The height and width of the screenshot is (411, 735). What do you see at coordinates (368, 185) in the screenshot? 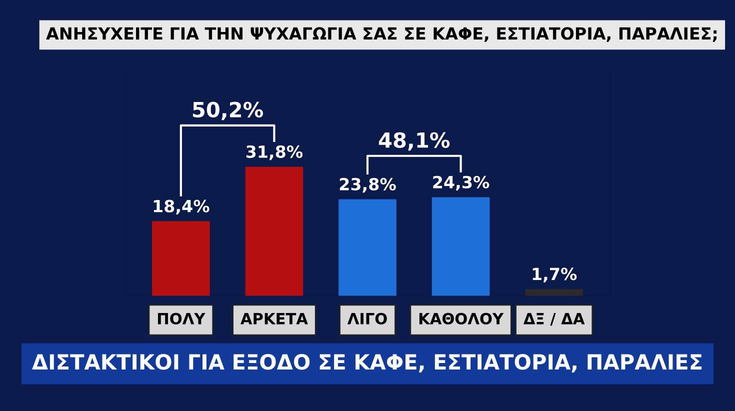
I see `data-label: 23,8%` at bounding box center [368, 185].